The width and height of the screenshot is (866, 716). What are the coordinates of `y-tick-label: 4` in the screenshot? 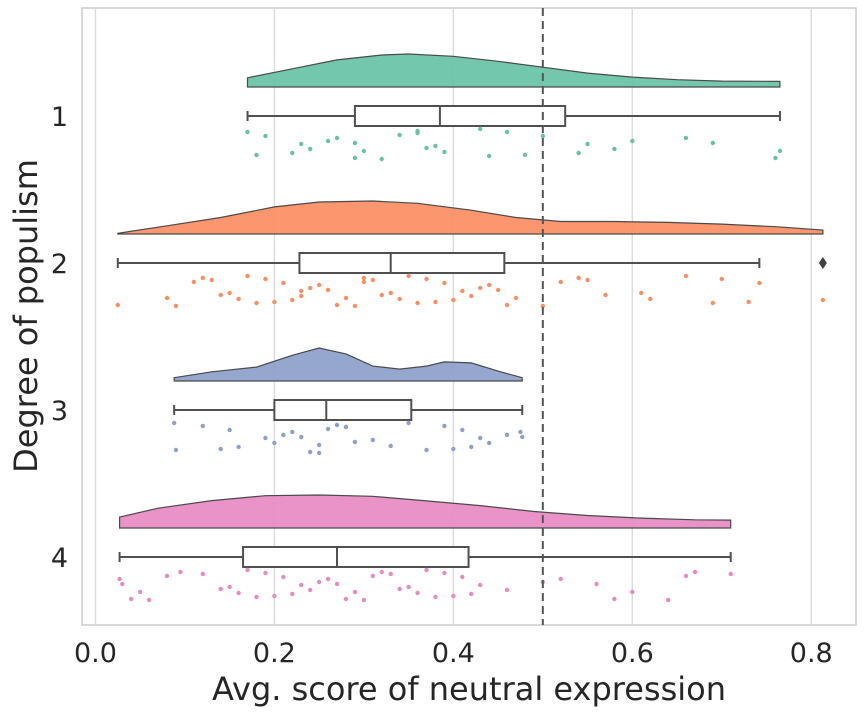 It's located at (59, 558).